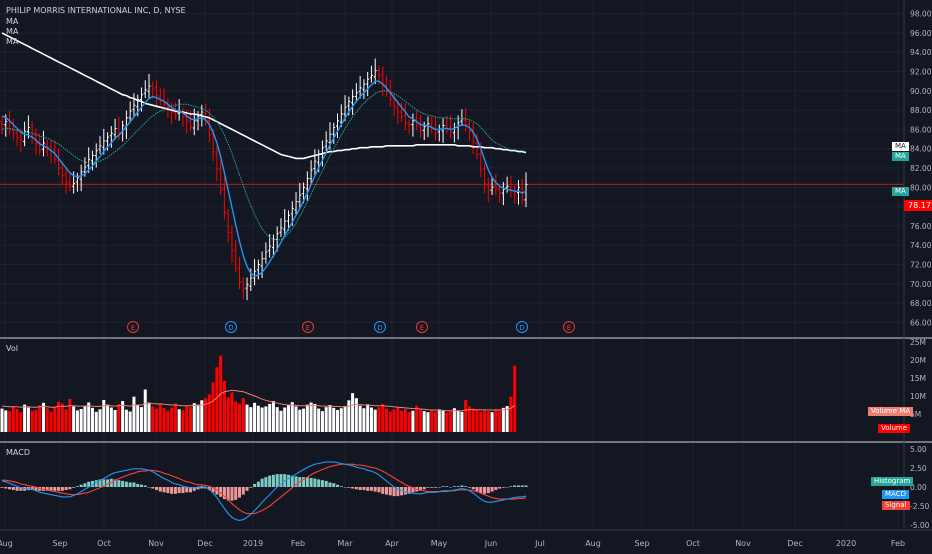  Describe the element at coordinates (258, 393) in the screenshot. I see `volume-pane` at that location.